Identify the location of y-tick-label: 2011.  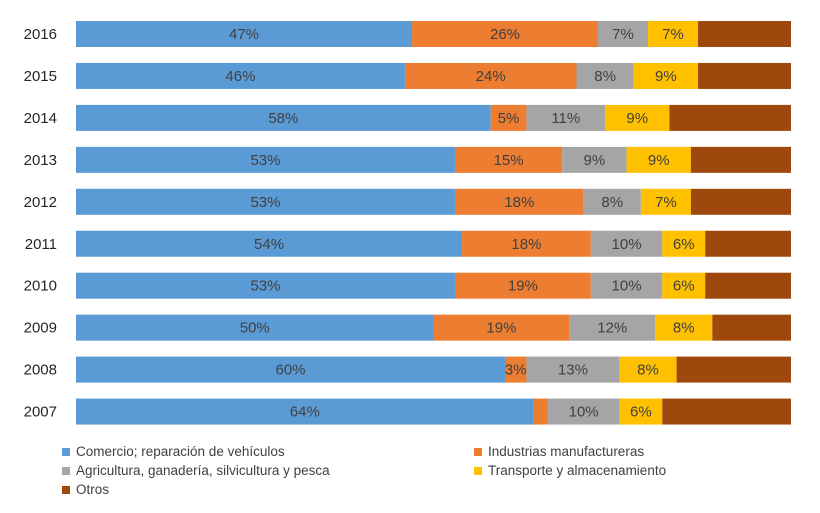
(41, 244).